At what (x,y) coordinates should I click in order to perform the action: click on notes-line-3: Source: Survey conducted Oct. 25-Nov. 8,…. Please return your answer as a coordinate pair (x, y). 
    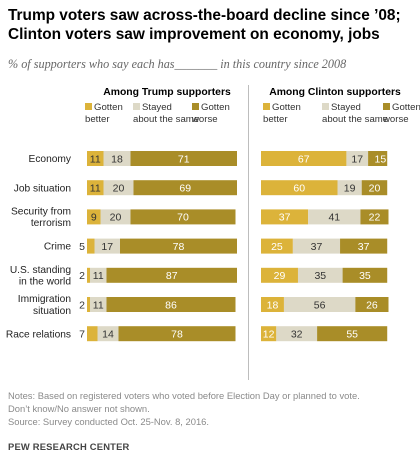
    Looking at the image, I should click on (108, 421).